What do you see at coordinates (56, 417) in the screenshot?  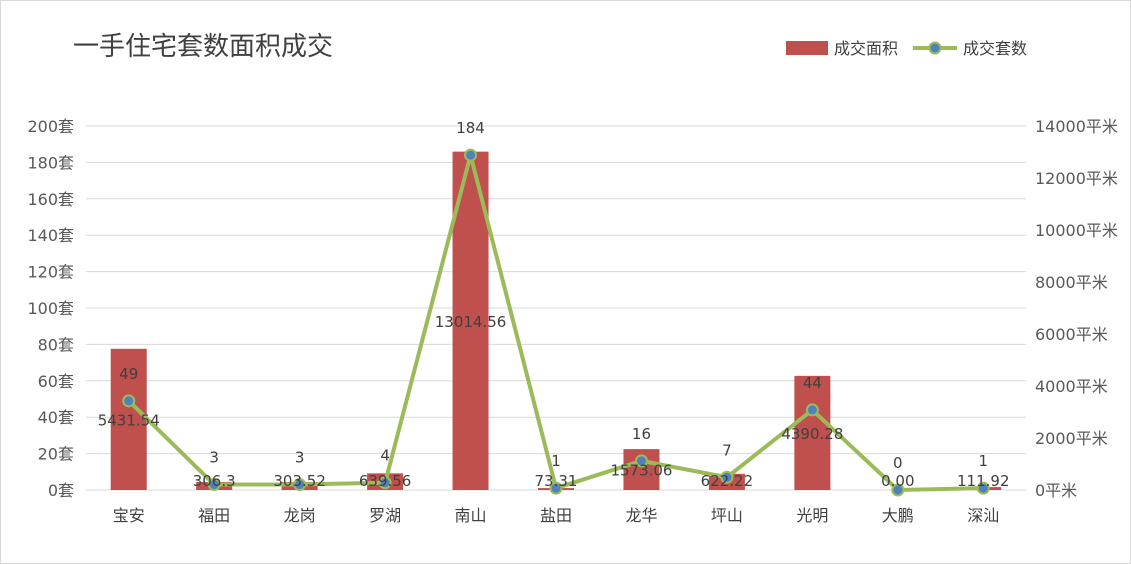 I see `left-tick-label: 40套` at bounding box center [56, 417].